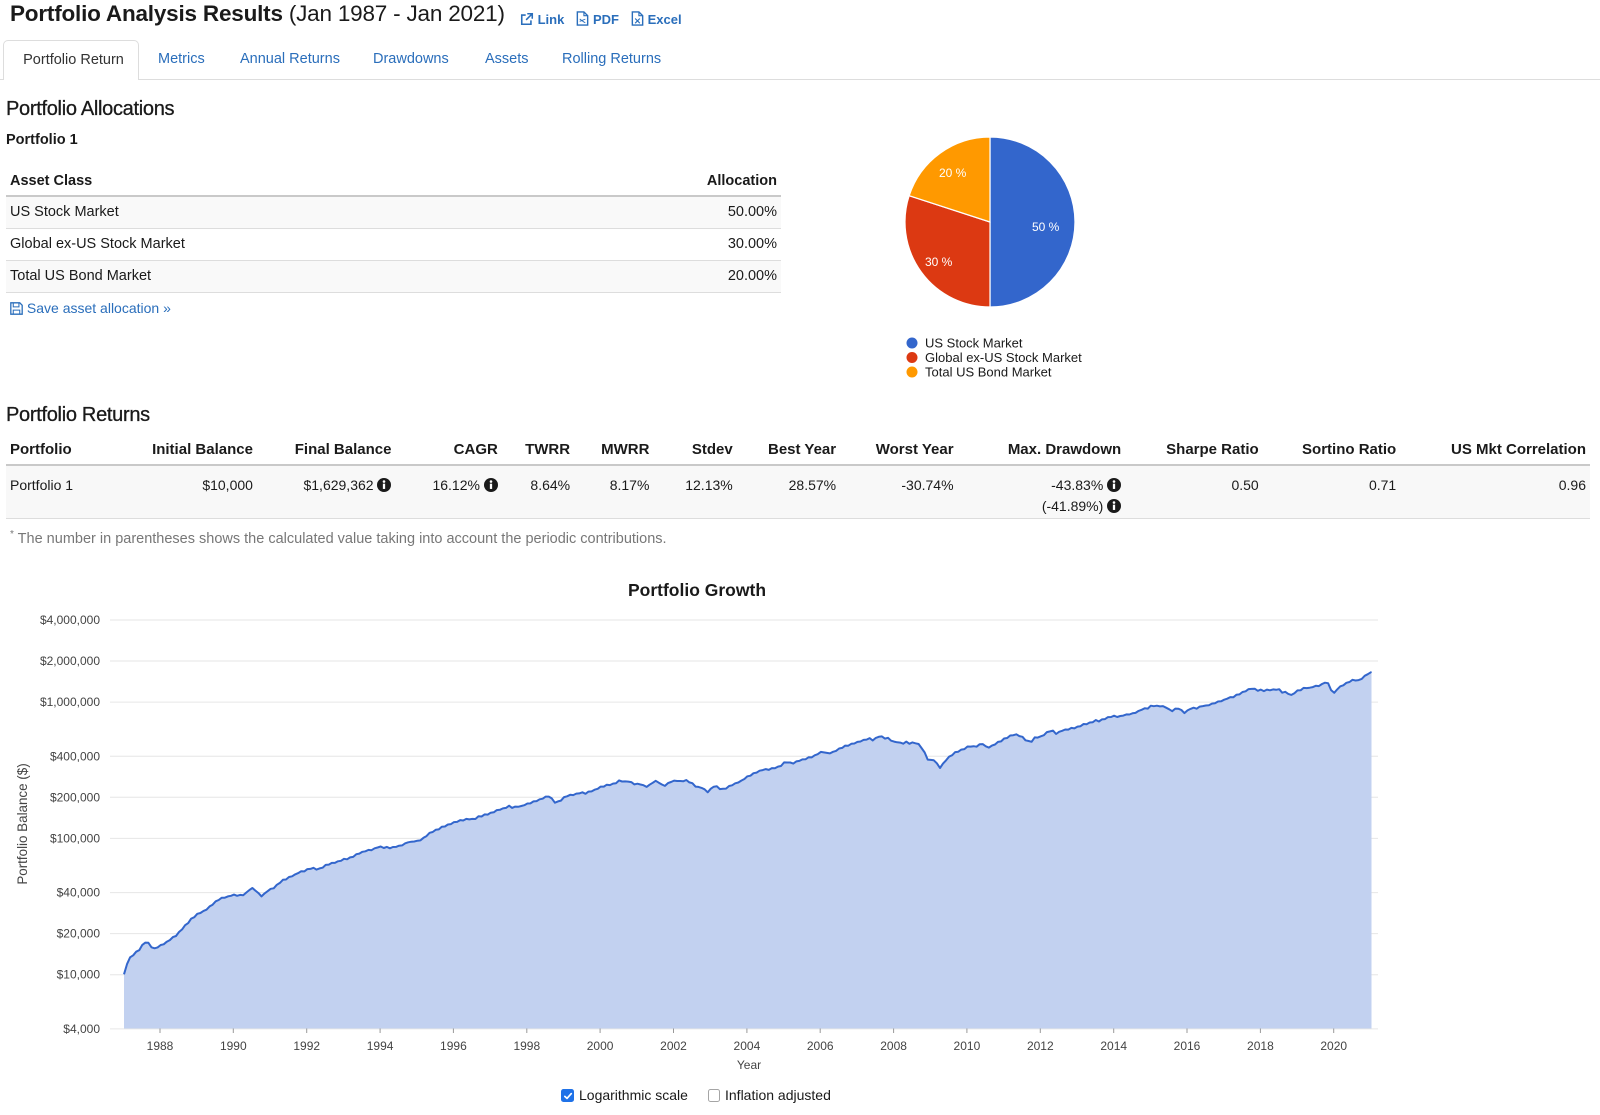 This screenshot has height=1115, width=1600. I want to click on svg-text: $2,000,000, so click(70, 661).